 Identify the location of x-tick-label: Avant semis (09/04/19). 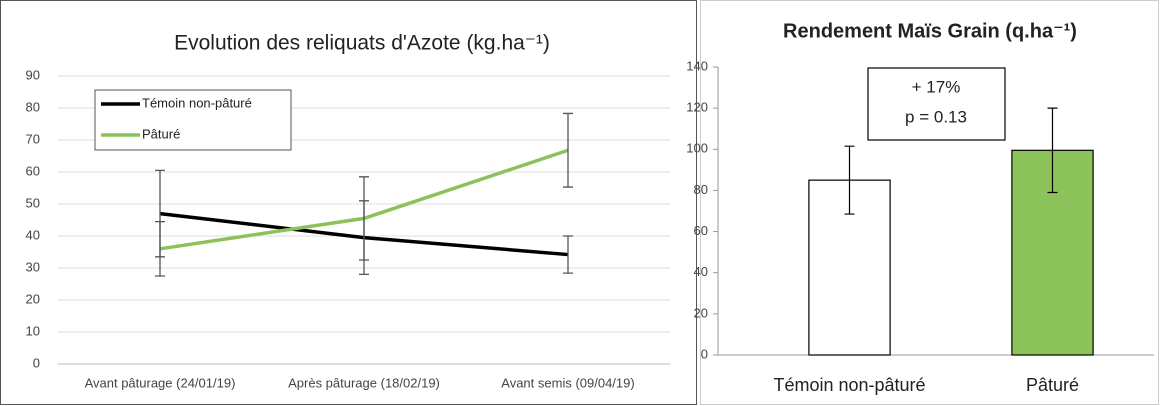
(567, 382).